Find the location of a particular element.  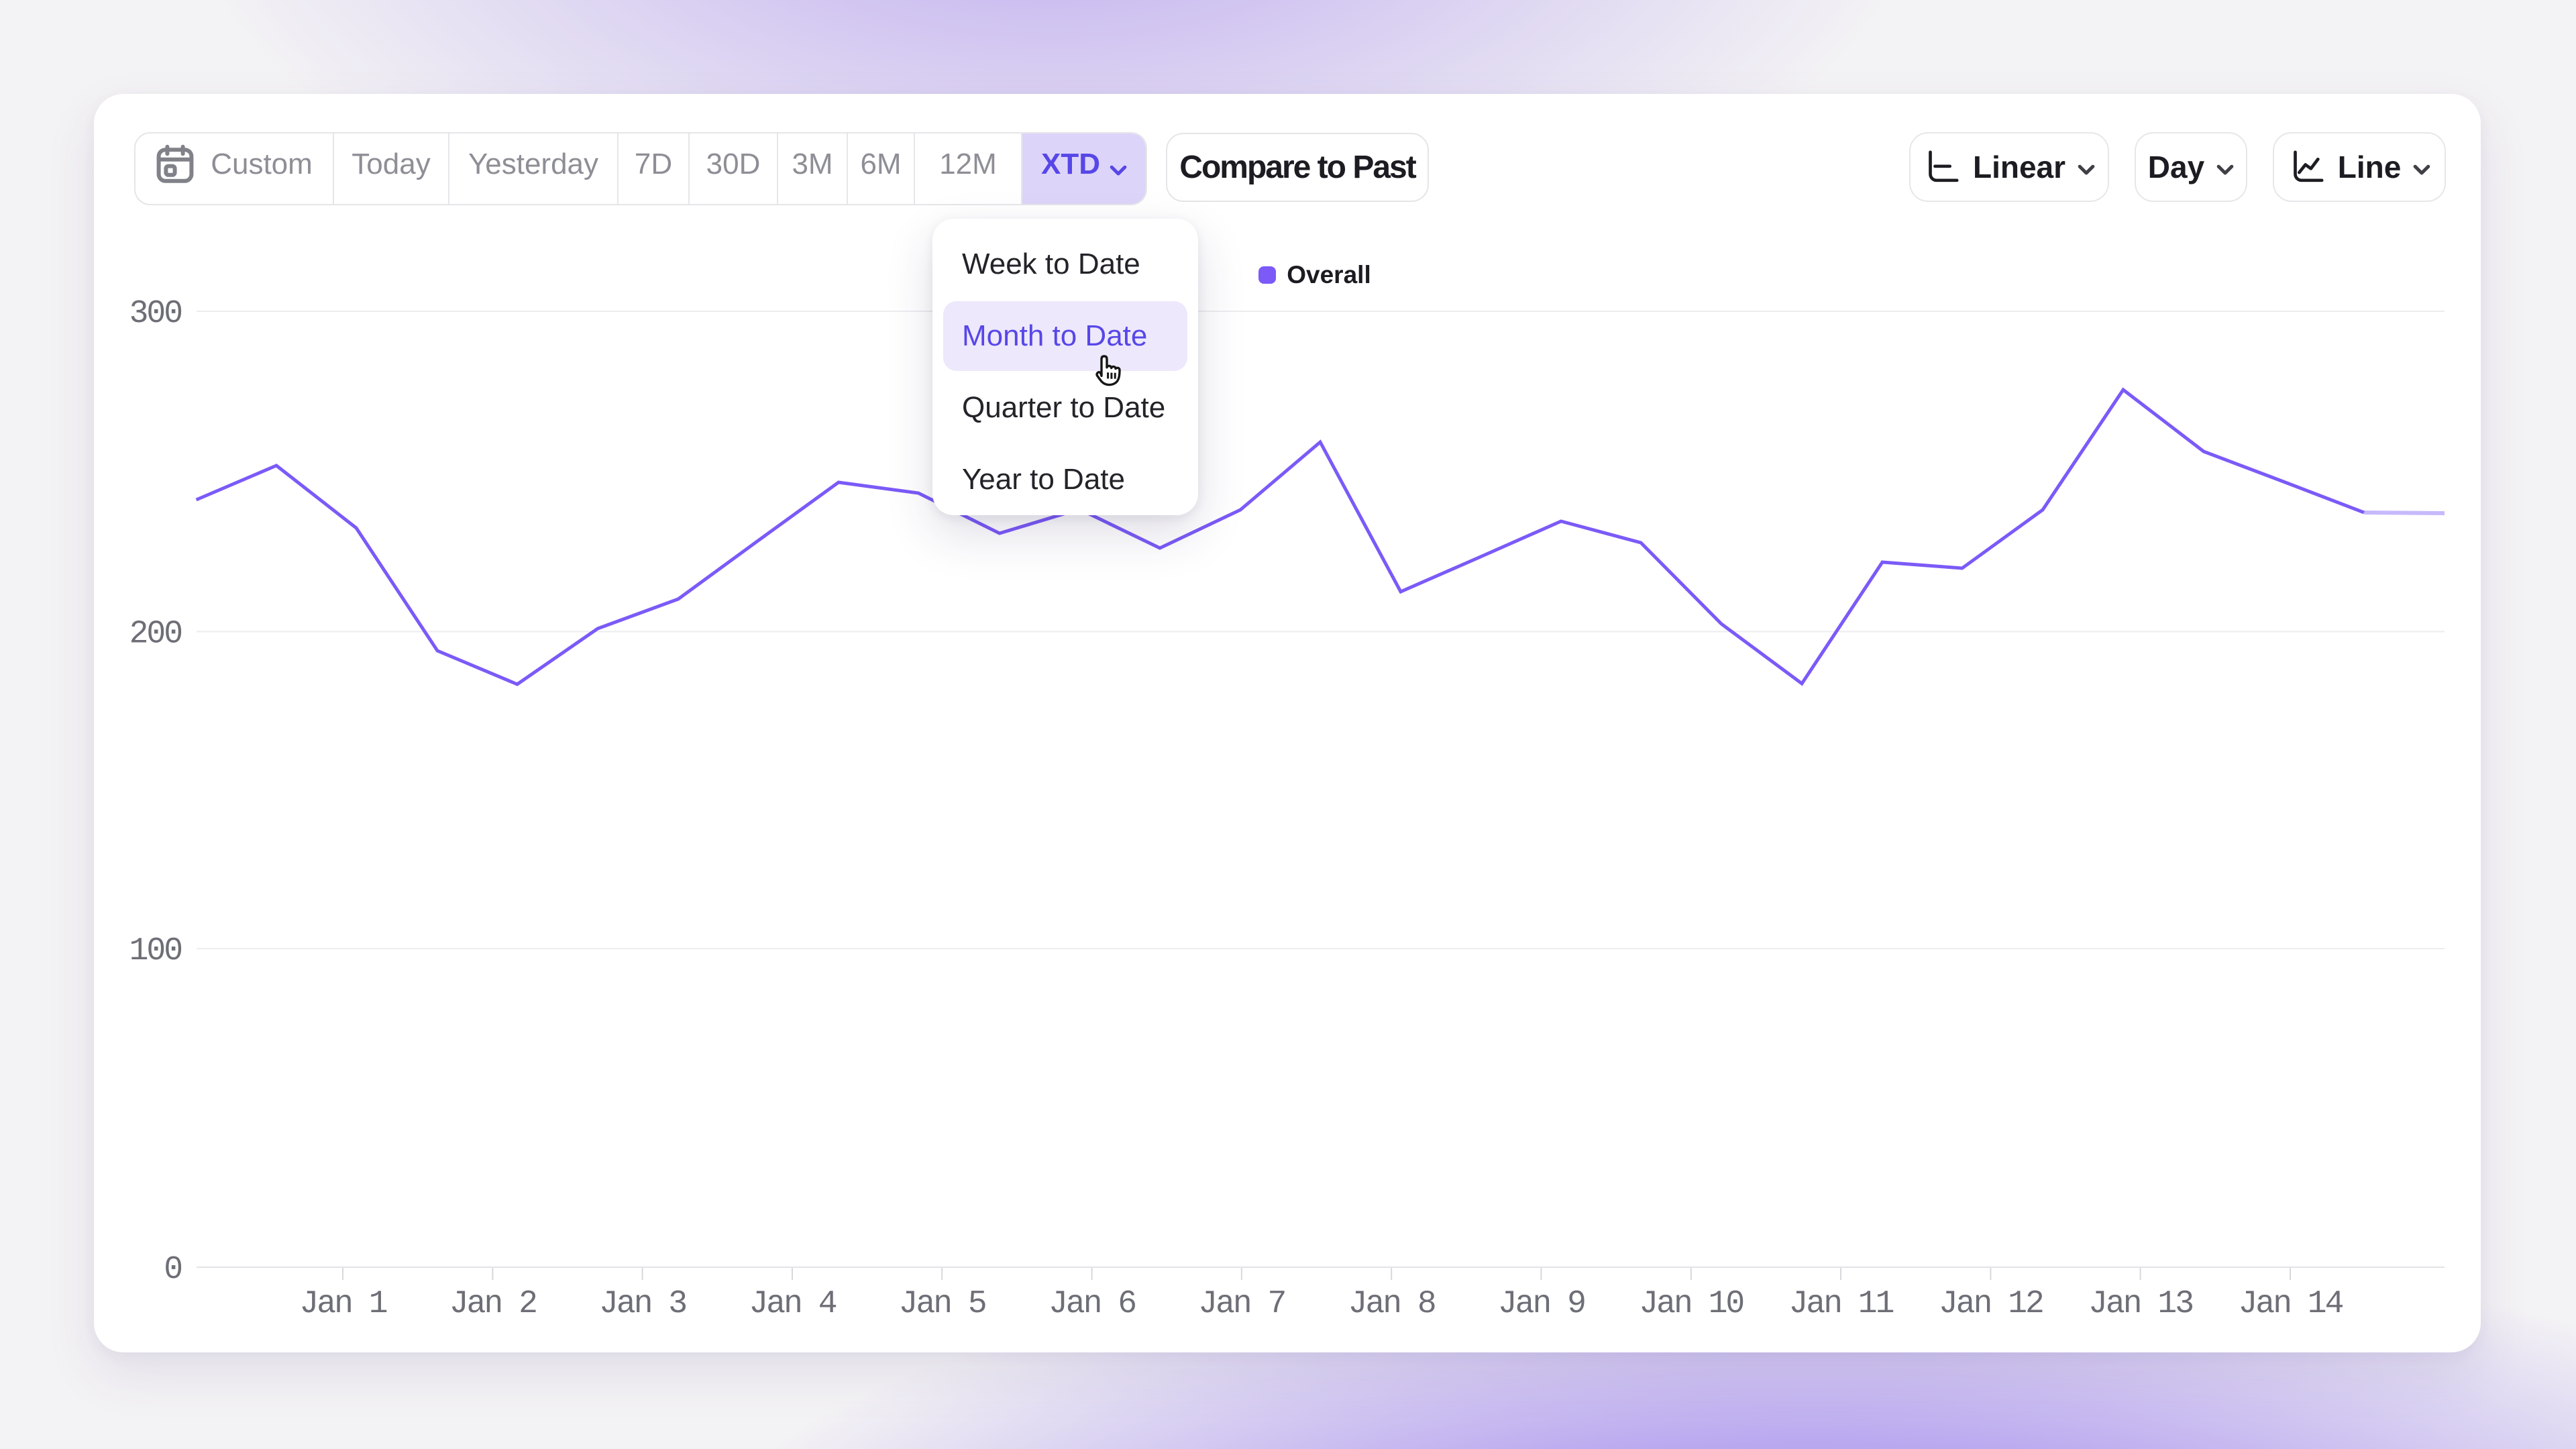

svg-text: Jan 10 is located at coordinates (1691, 1304).